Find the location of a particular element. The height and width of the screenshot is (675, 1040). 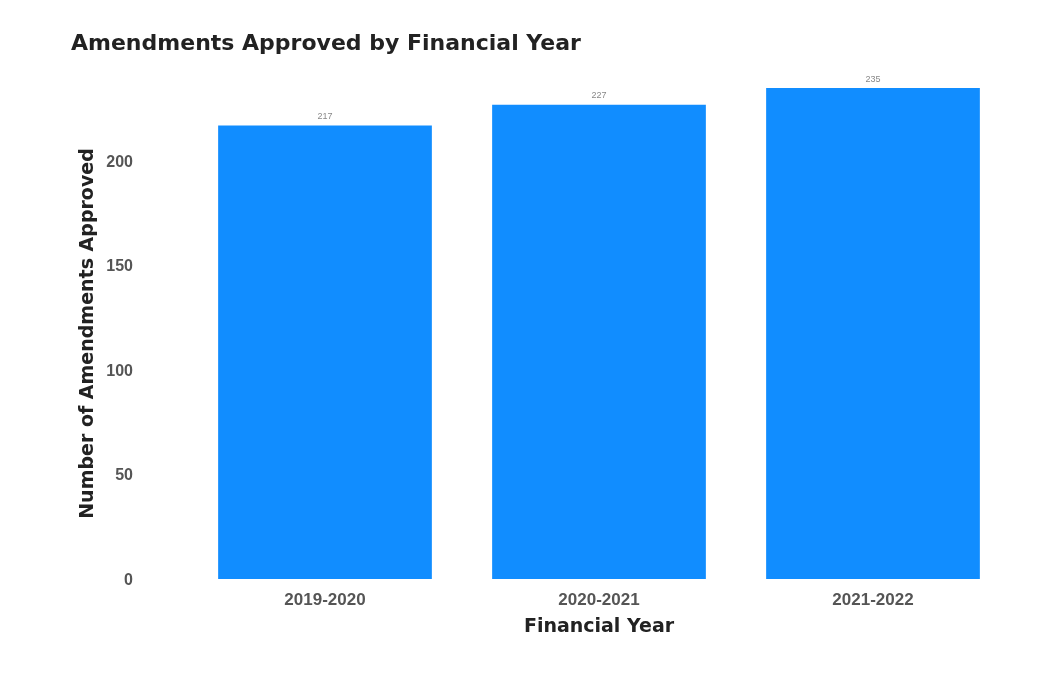

chart-title: Amendments Approved by Financial Year is located at coordinates (326, 42).